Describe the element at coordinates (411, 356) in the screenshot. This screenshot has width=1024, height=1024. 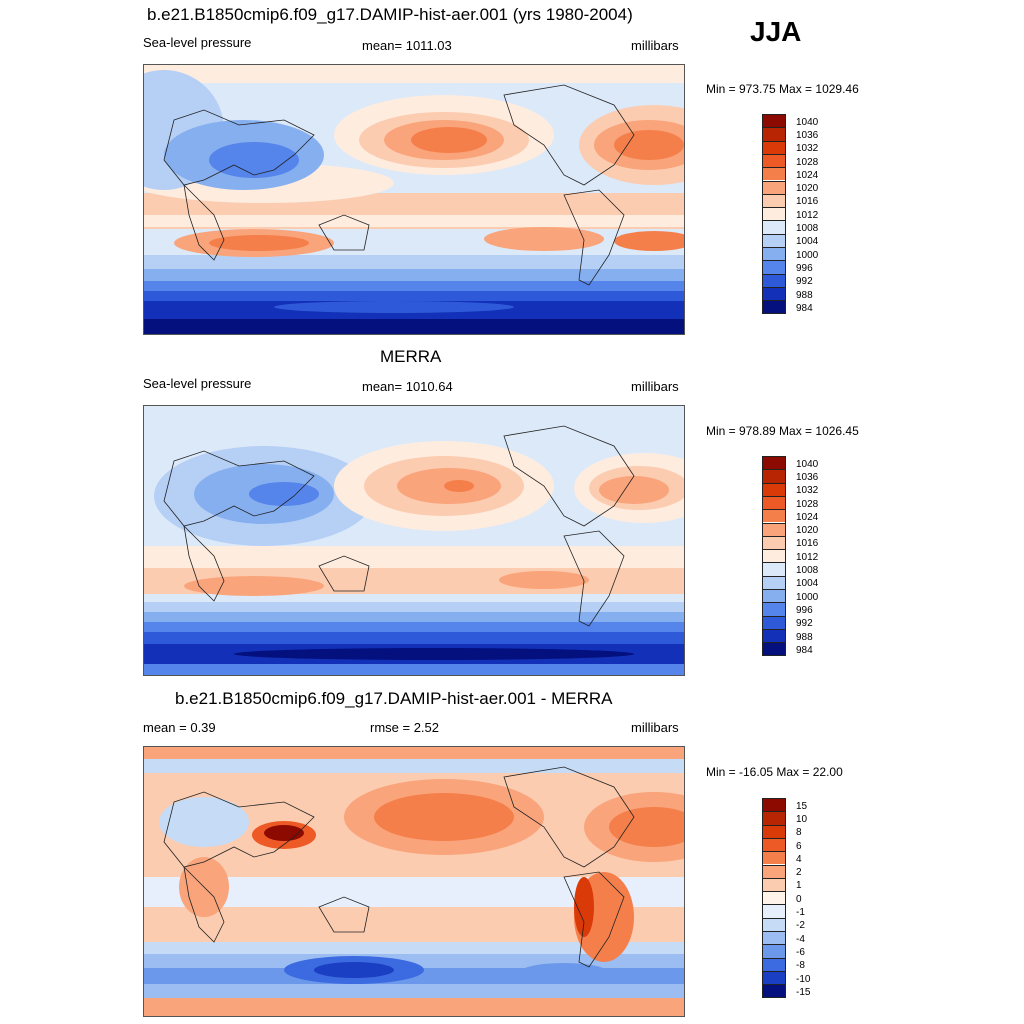
I see `panel2-title: MERRA` at that location.